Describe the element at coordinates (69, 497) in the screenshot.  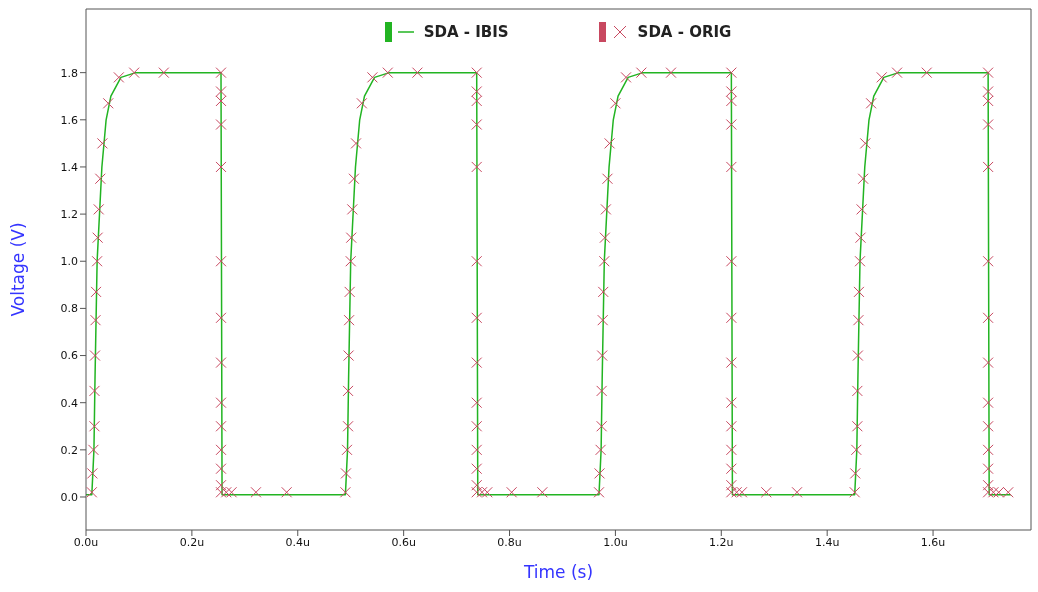
I see `y-tick-label: 0.0` at that location.